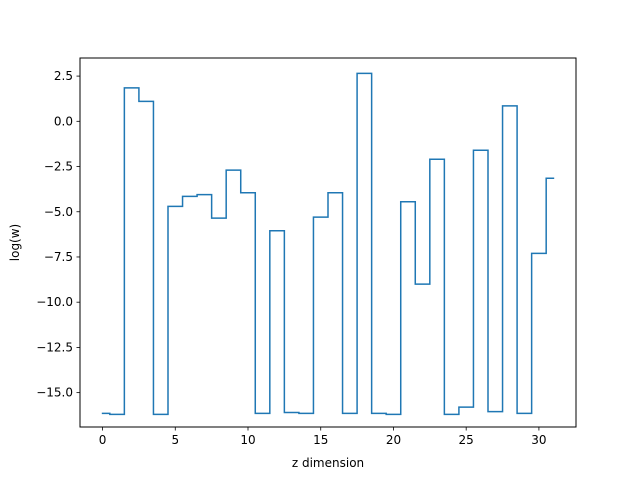 The image size is (640, 480). Describe the element at coordinates (247, 440) in the screenshot. I see `x-tick-label: 10` at that location.